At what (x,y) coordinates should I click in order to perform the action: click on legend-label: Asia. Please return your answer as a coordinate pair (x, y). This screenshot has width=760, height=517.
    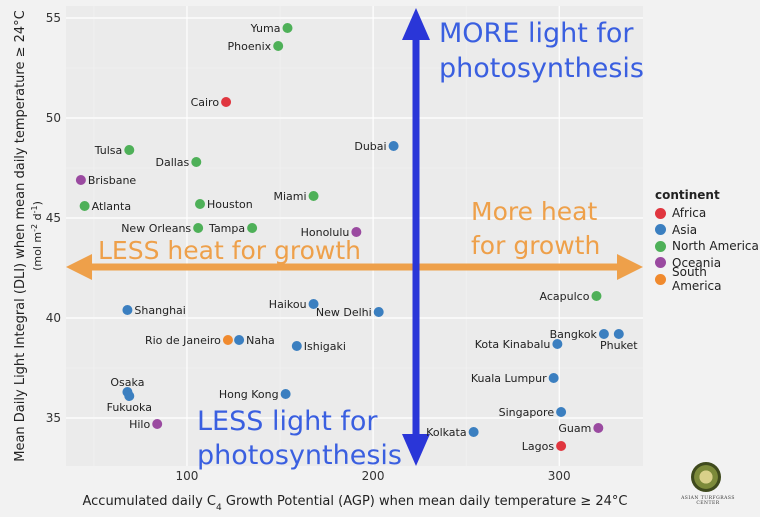
    Looking at the image, I should click on (685, 229).